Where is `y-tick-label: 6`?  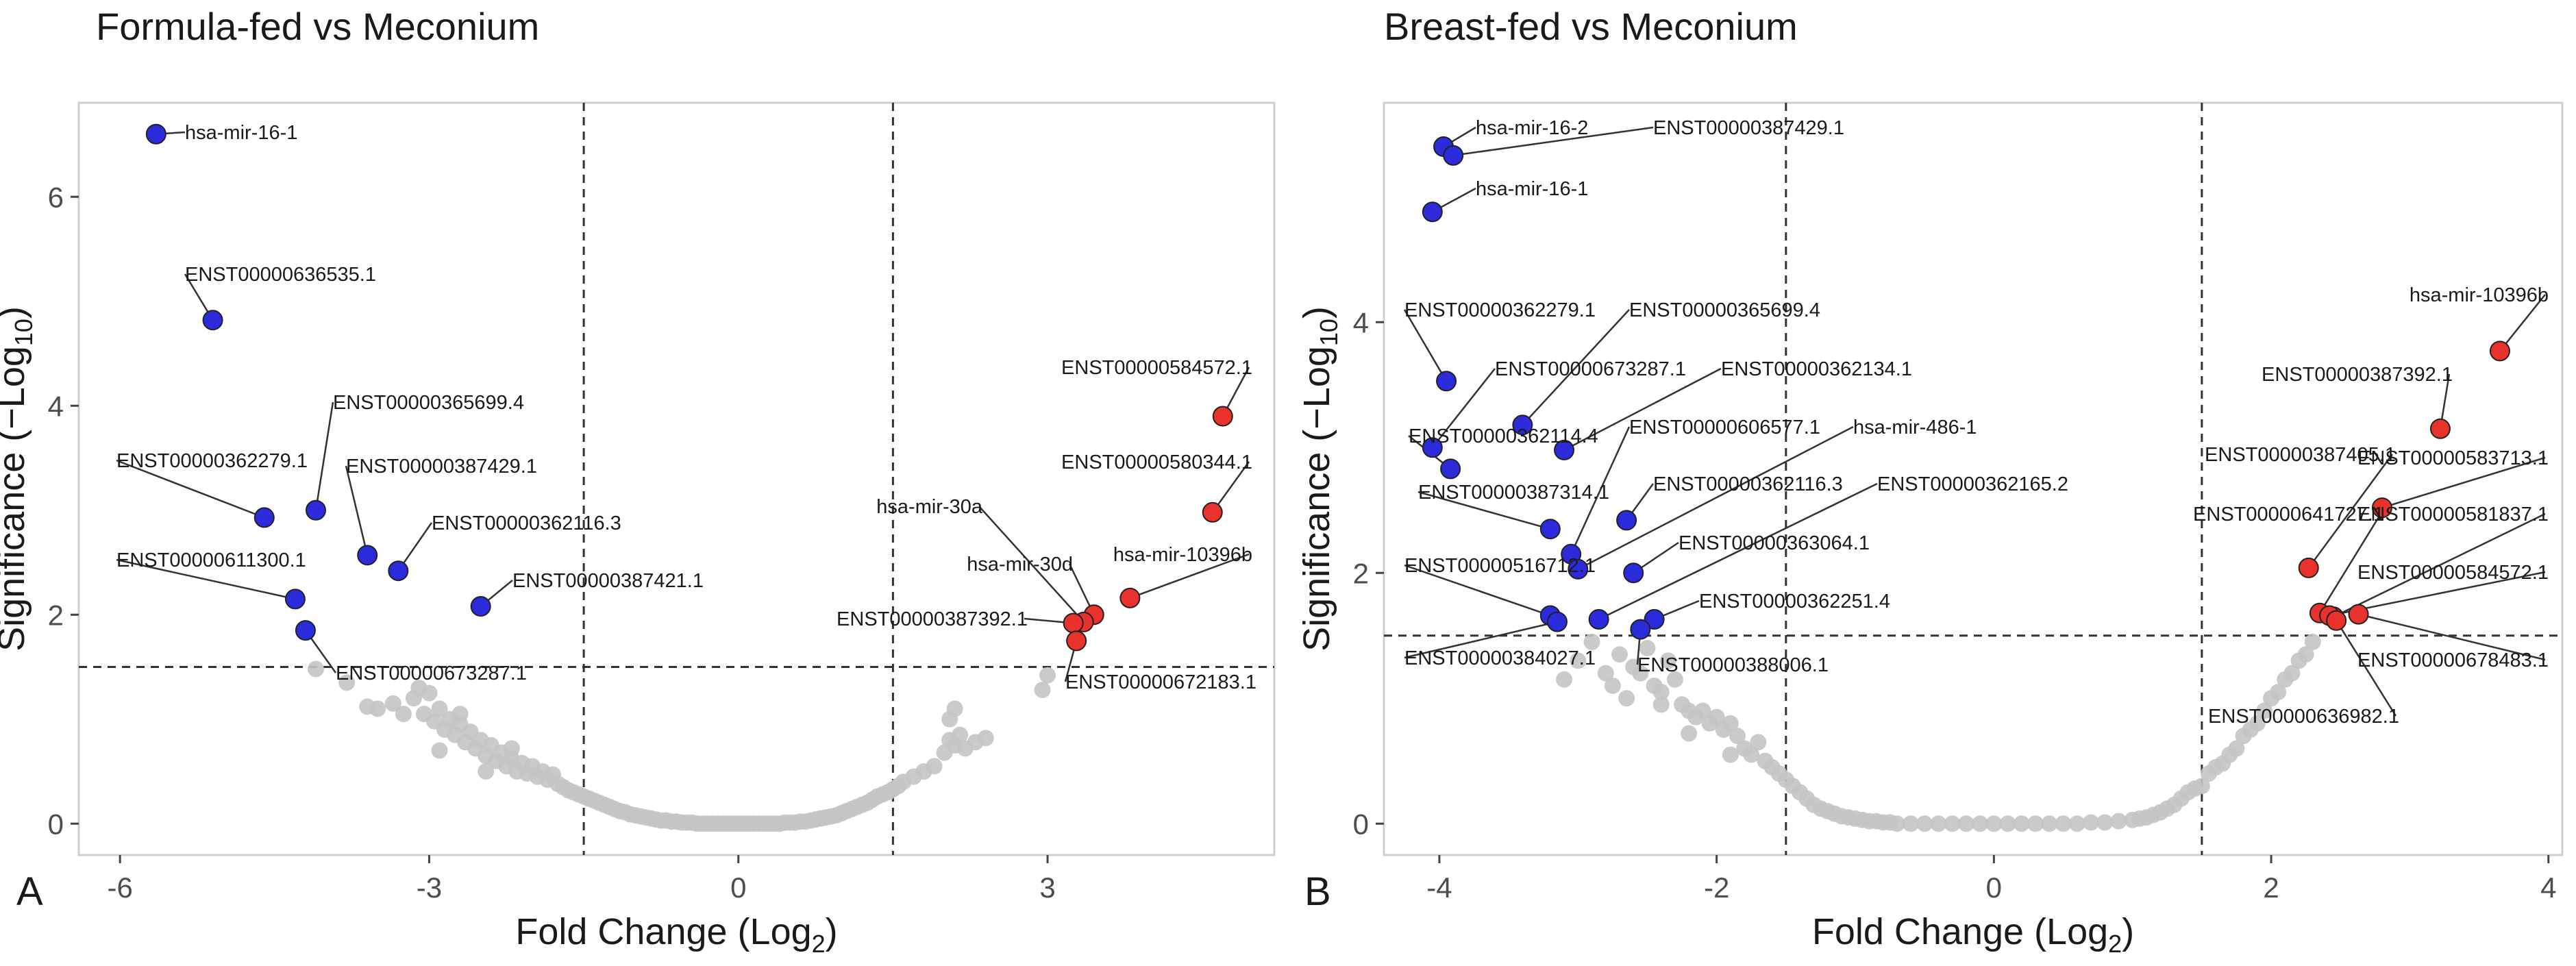
y-tick-label: 6 is located at coordinates (56, 197).